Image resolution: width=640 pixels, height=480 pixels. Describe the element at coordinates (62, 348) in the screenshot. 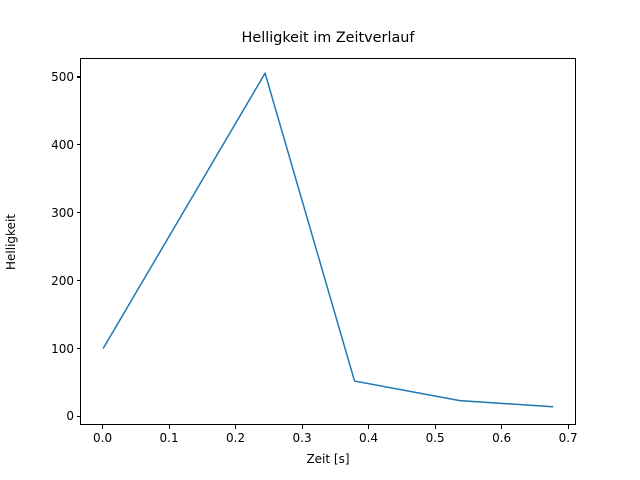

I see `y-tick-label: 100` at that location.